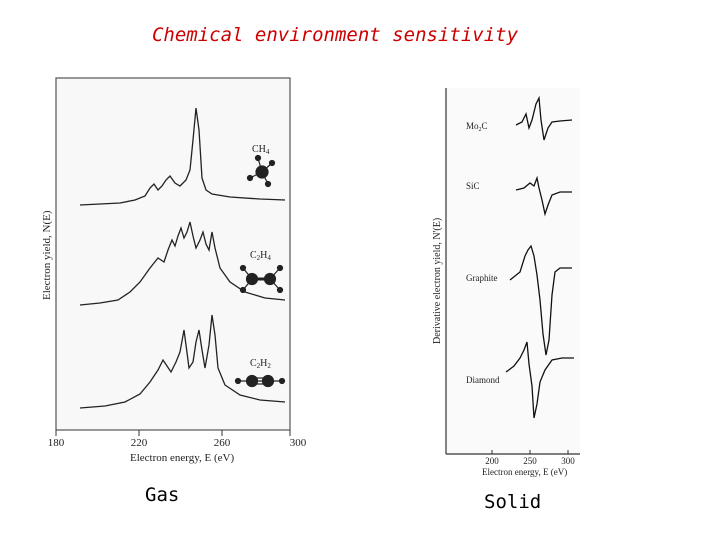  What do you see at coordinates (182, 263) in the screenshot?
I see `gas-spectrum-c2h4` at bounding box center [182, 263].